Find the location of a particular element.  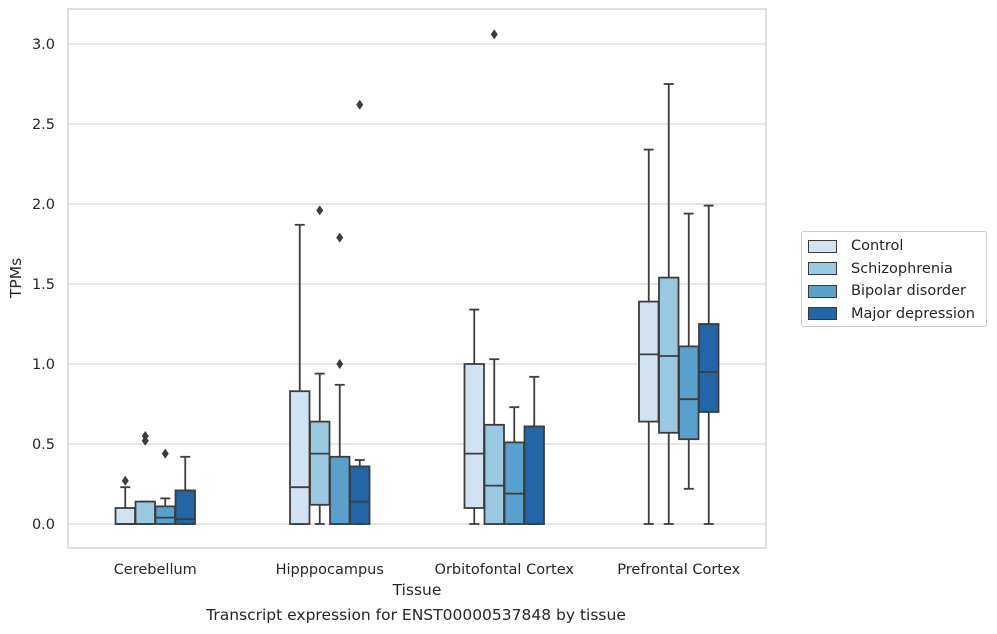

y-axis-label: TPMs is located at coordinates (16, 278).